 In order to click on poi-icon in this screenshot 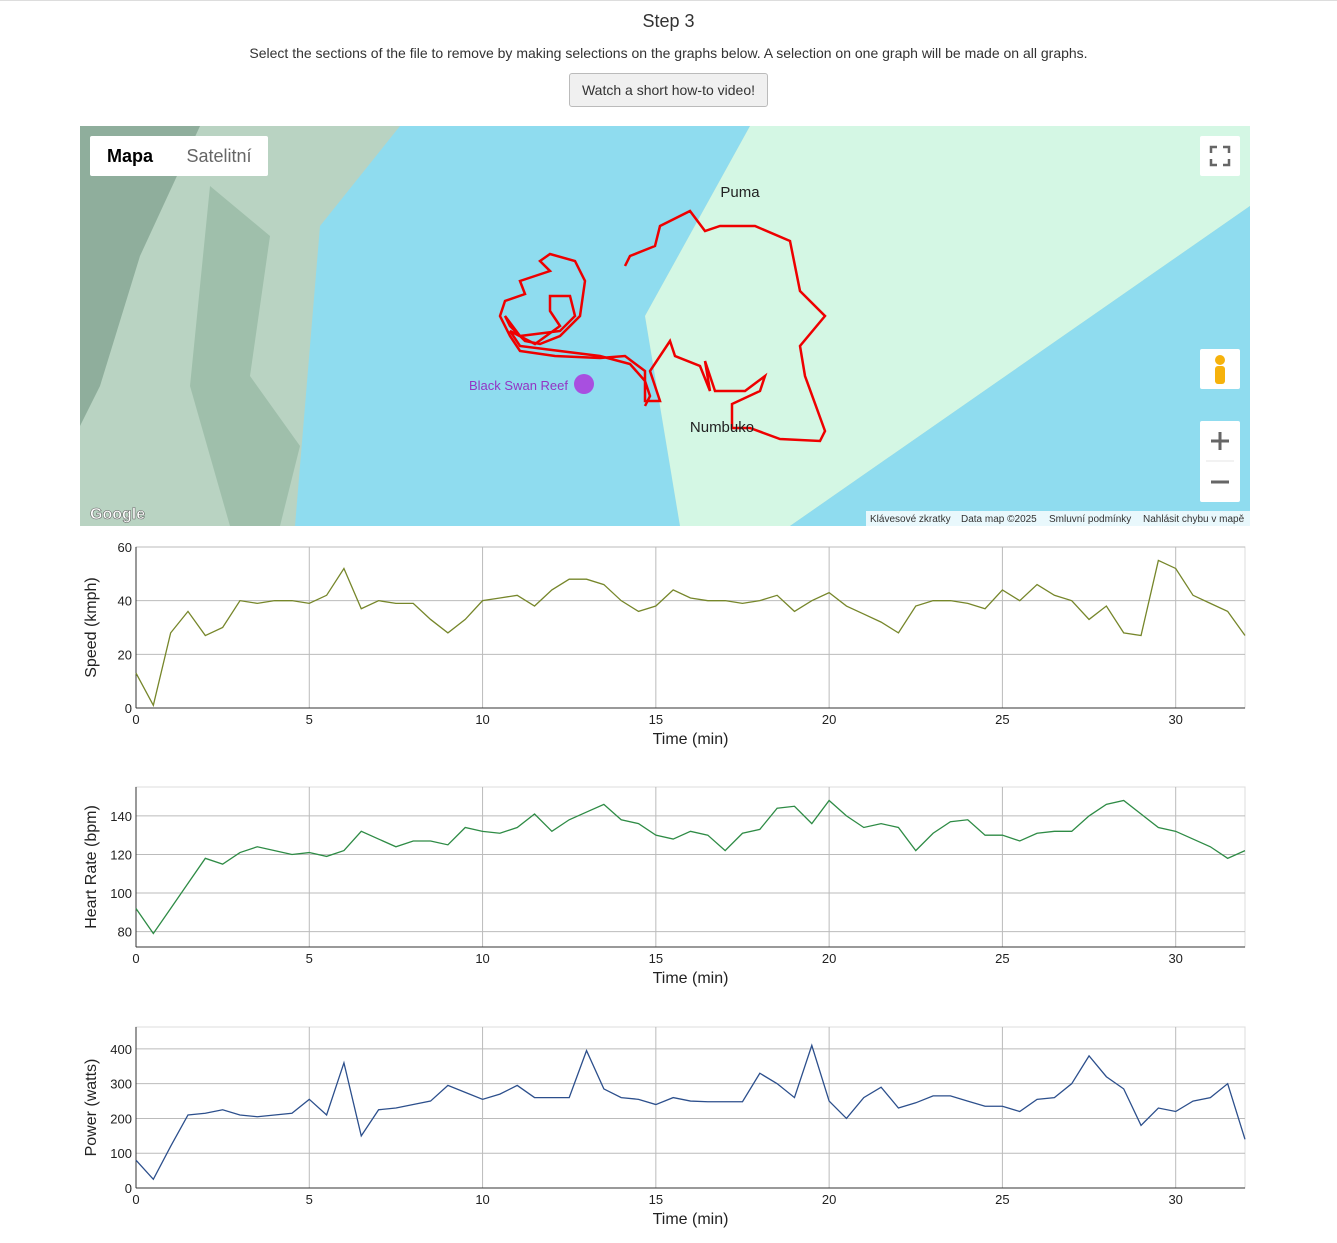, I will do `click(584, 384)`.